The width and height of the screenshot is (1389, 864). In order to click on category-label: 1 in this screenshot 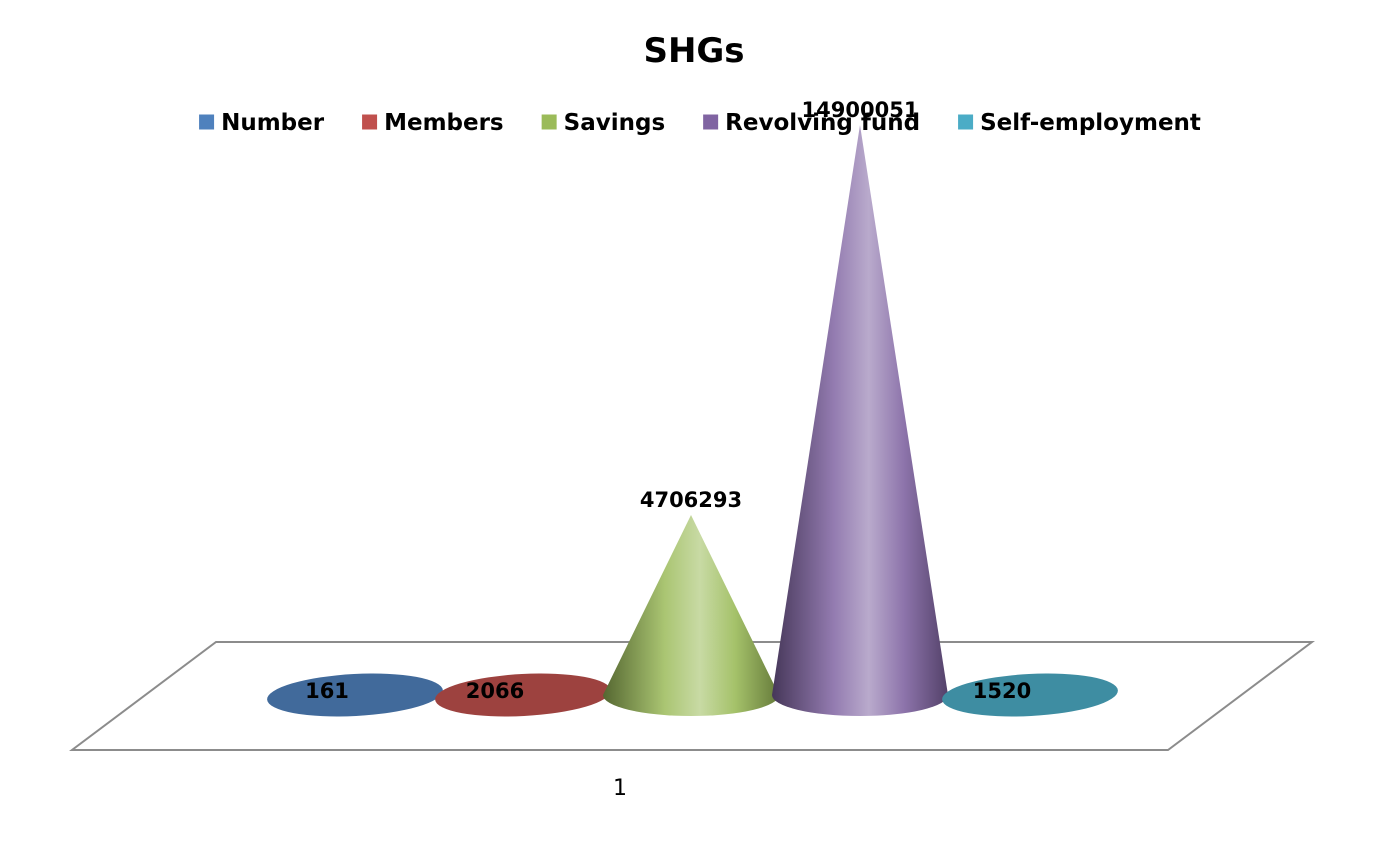, I will do `click(620, 788)`.